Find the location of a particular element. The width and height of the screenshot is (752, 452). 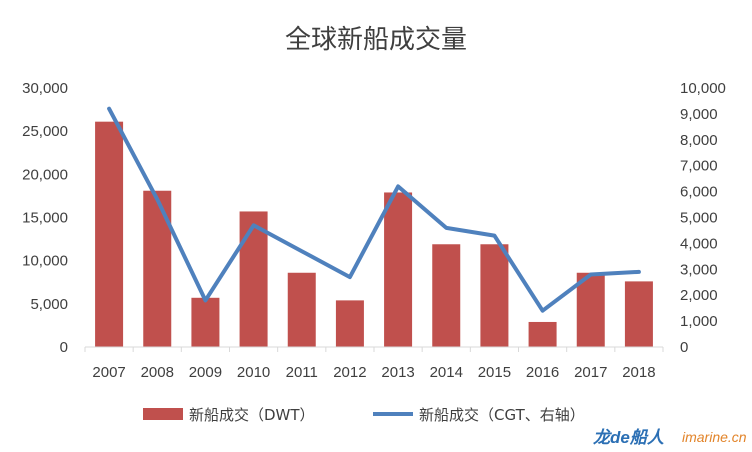

watermark-brand: 龙de船人 is located at coordinates (629, 437).